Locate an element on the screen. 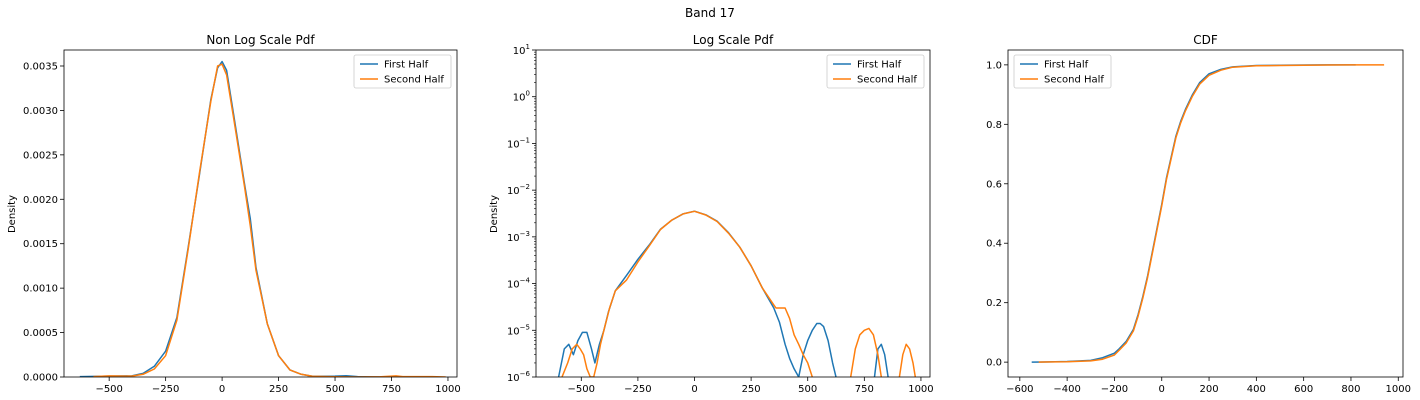 The height and width of the screenshot is (400, 1420). log-pdf-ytick-label: 10⁰ is located at coordinates (521, 97).